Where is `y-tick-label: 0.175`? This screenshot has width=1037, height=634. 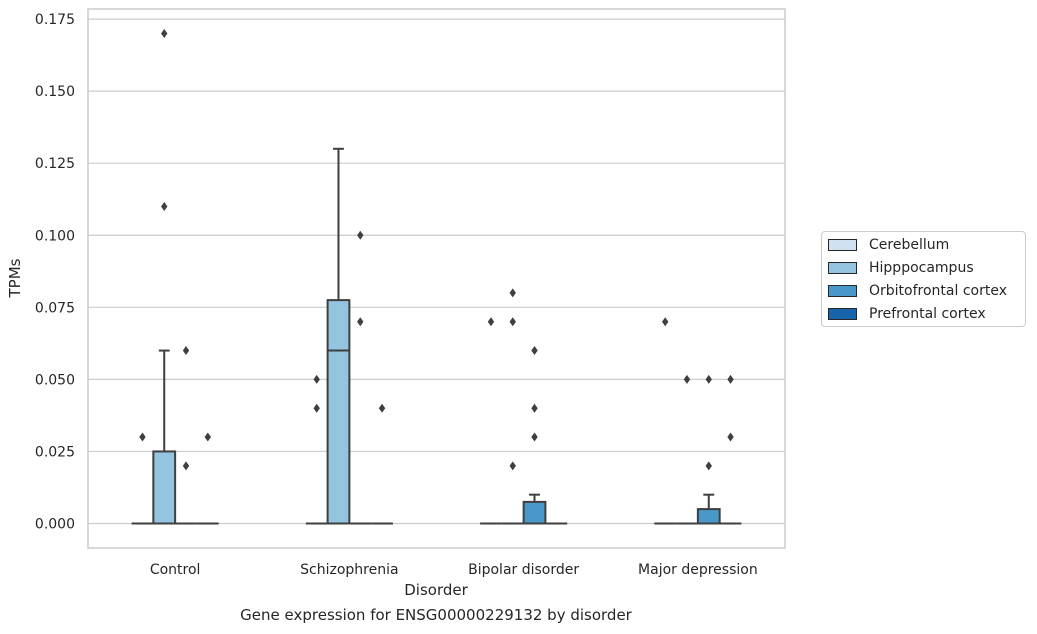
y-tick-label: 0.175 is located at coordinates (55, 20).